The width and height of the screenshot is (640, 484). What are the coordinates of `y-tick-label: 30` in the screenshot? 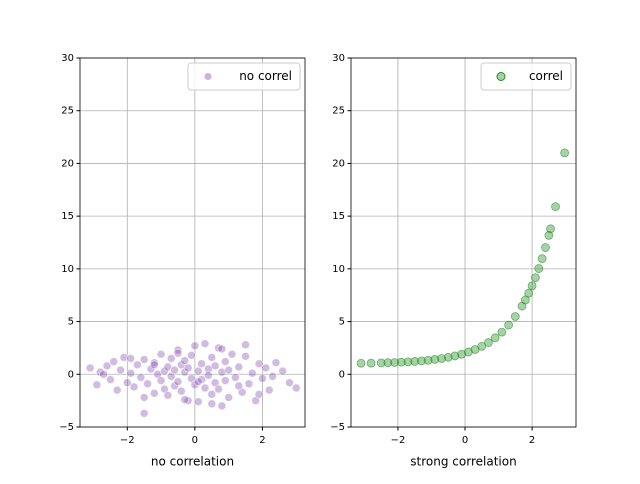 It's located at (67, 58).